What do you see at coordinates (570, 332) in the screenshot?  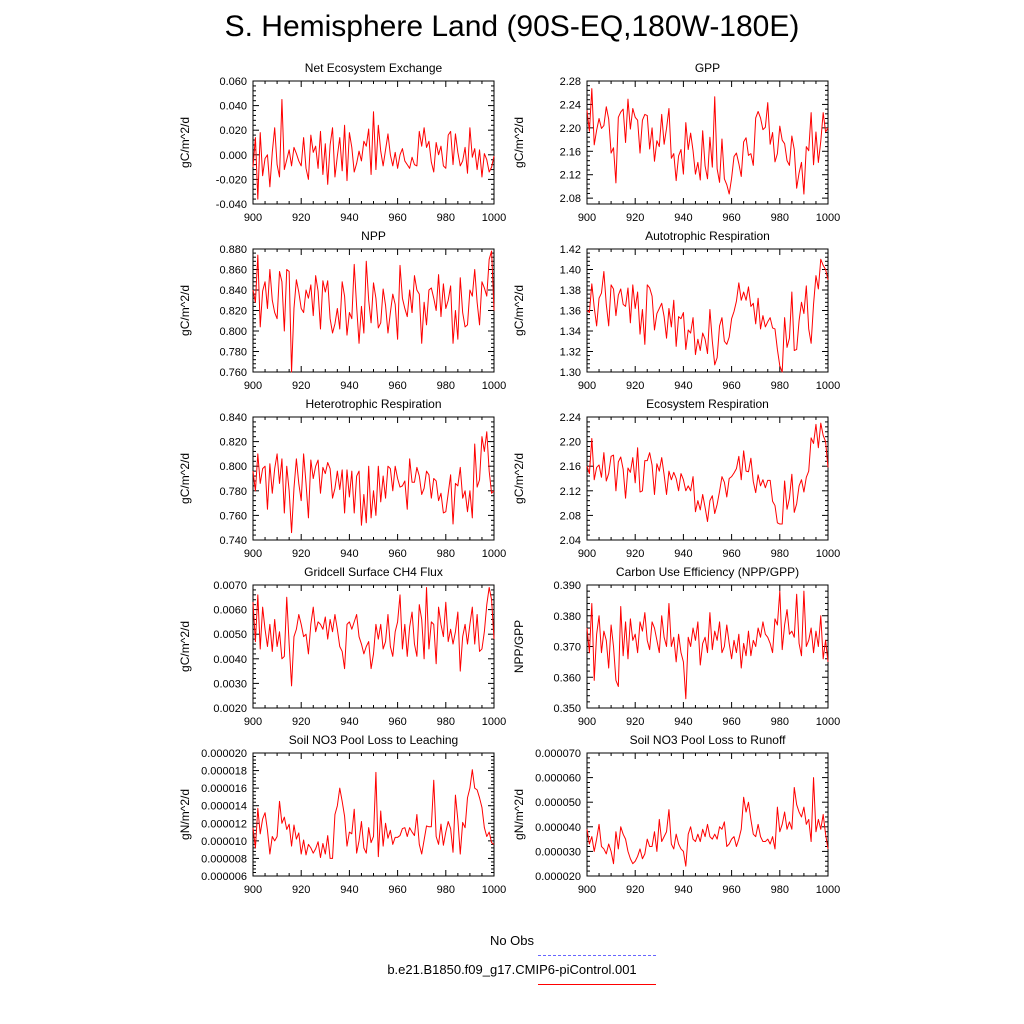 I see `y-tick-label: 1.34` at bounding box center [570, 332].